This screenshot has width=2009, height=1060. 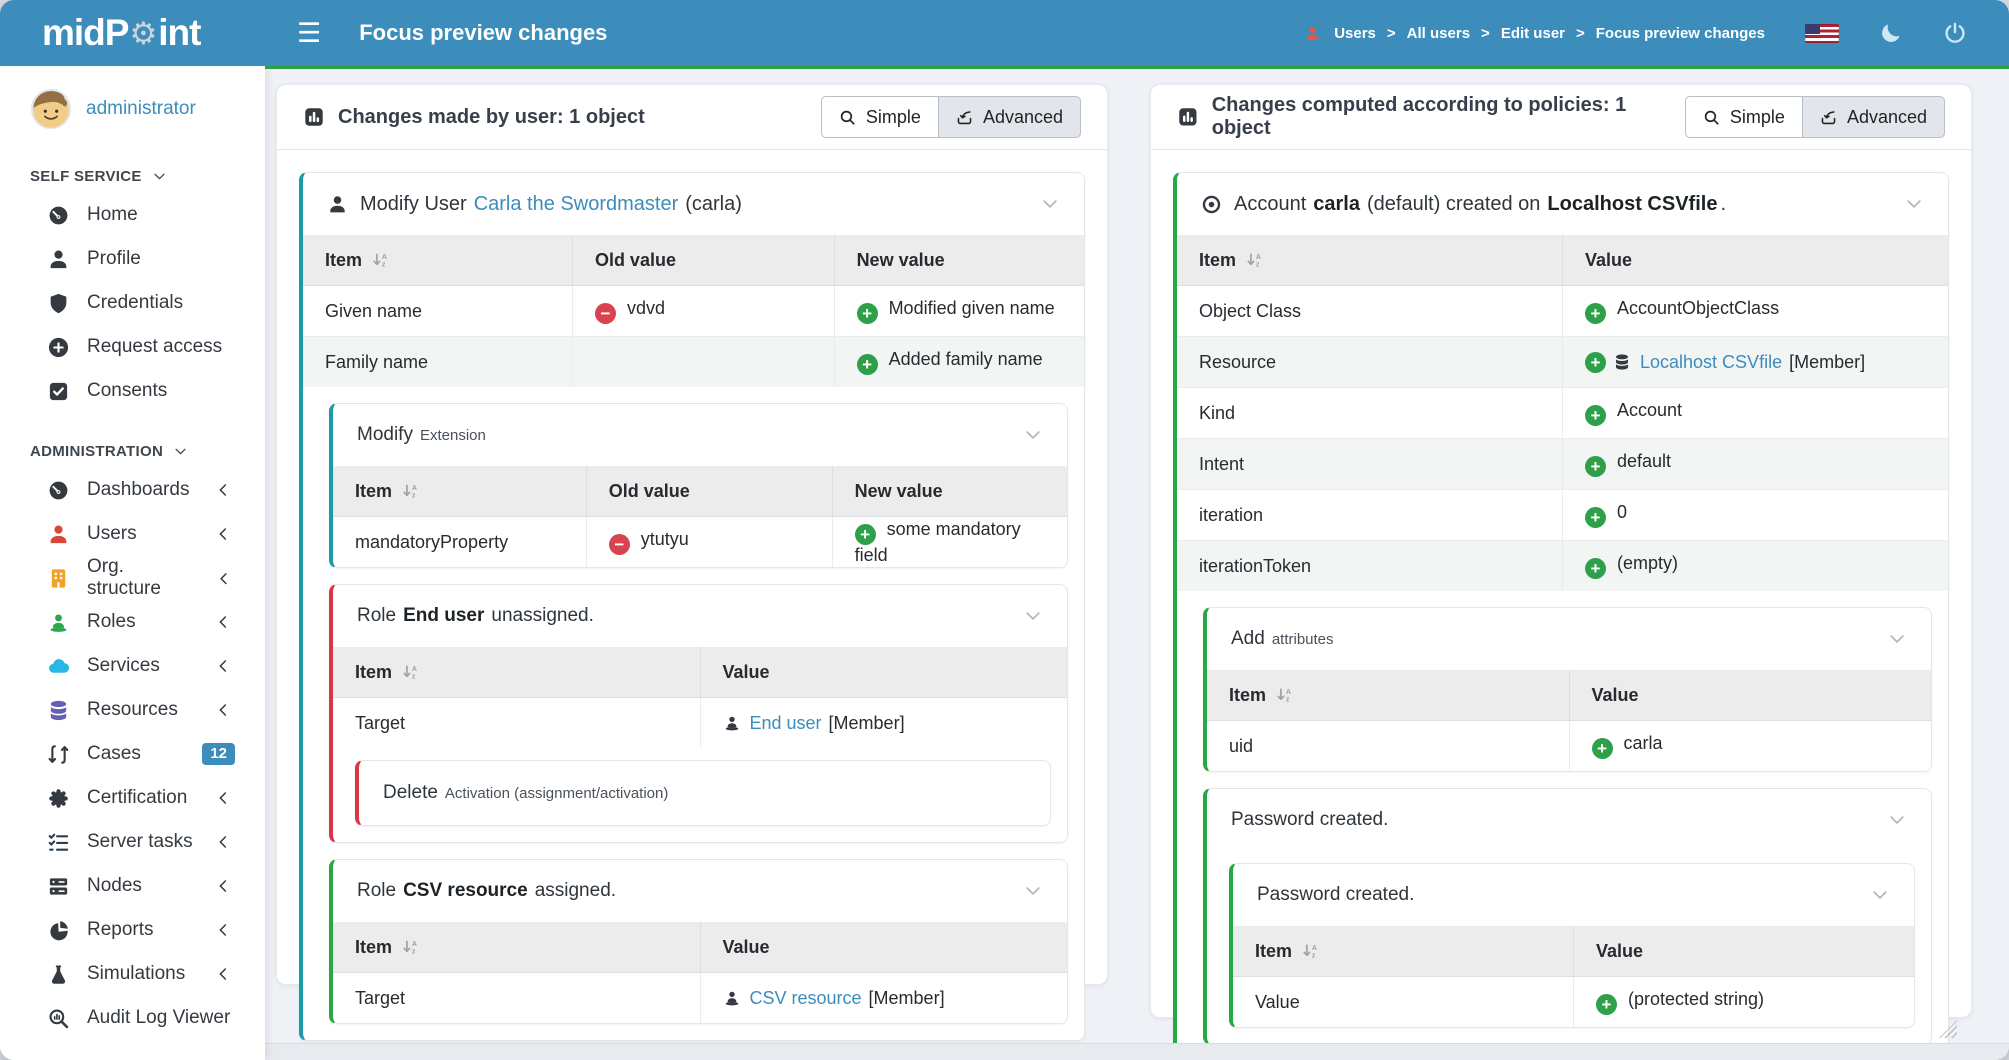 What do you see at coordinates (58, 534) in the screenshot?
I see `user-icon` at bounding box center [58, 534].